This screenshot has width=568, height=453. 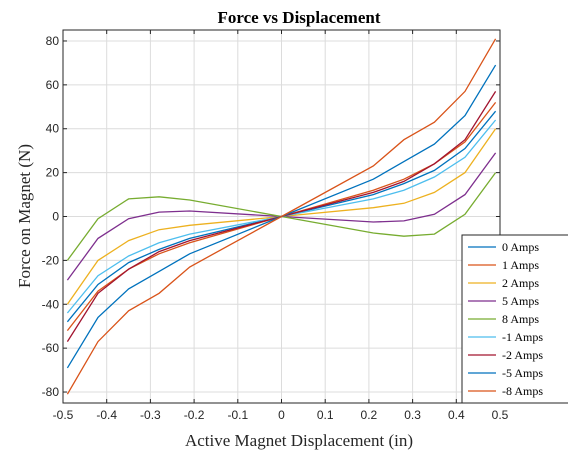 I want to click on y-tick-label: -80, so click(x=51, y=392).